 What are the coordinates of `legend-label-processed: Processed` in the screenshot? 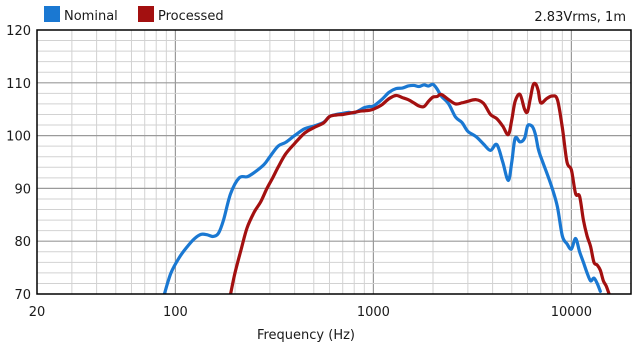 It's located at (191, 16).